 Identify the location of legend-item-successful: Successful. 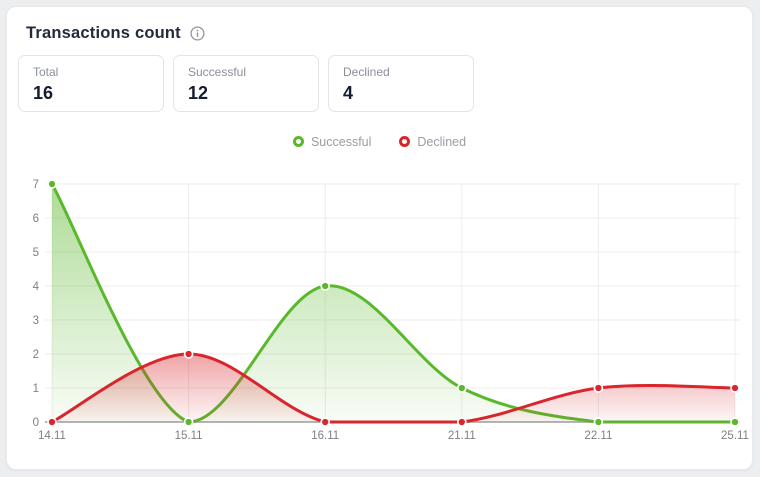
(332, 141).